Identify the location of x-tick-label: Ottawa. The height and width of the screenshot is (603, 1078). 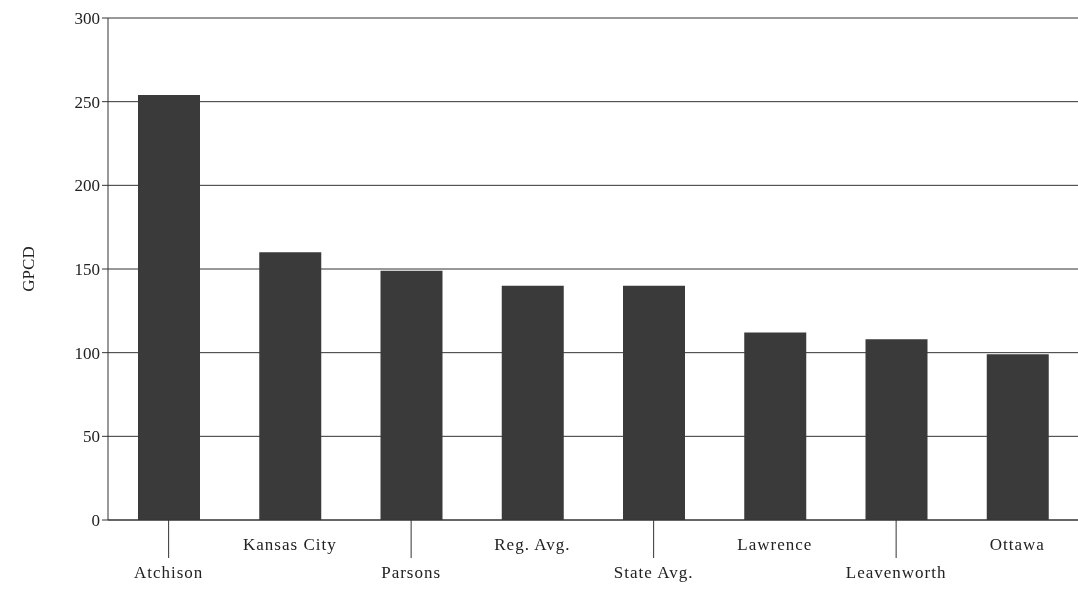
(1017, 544).